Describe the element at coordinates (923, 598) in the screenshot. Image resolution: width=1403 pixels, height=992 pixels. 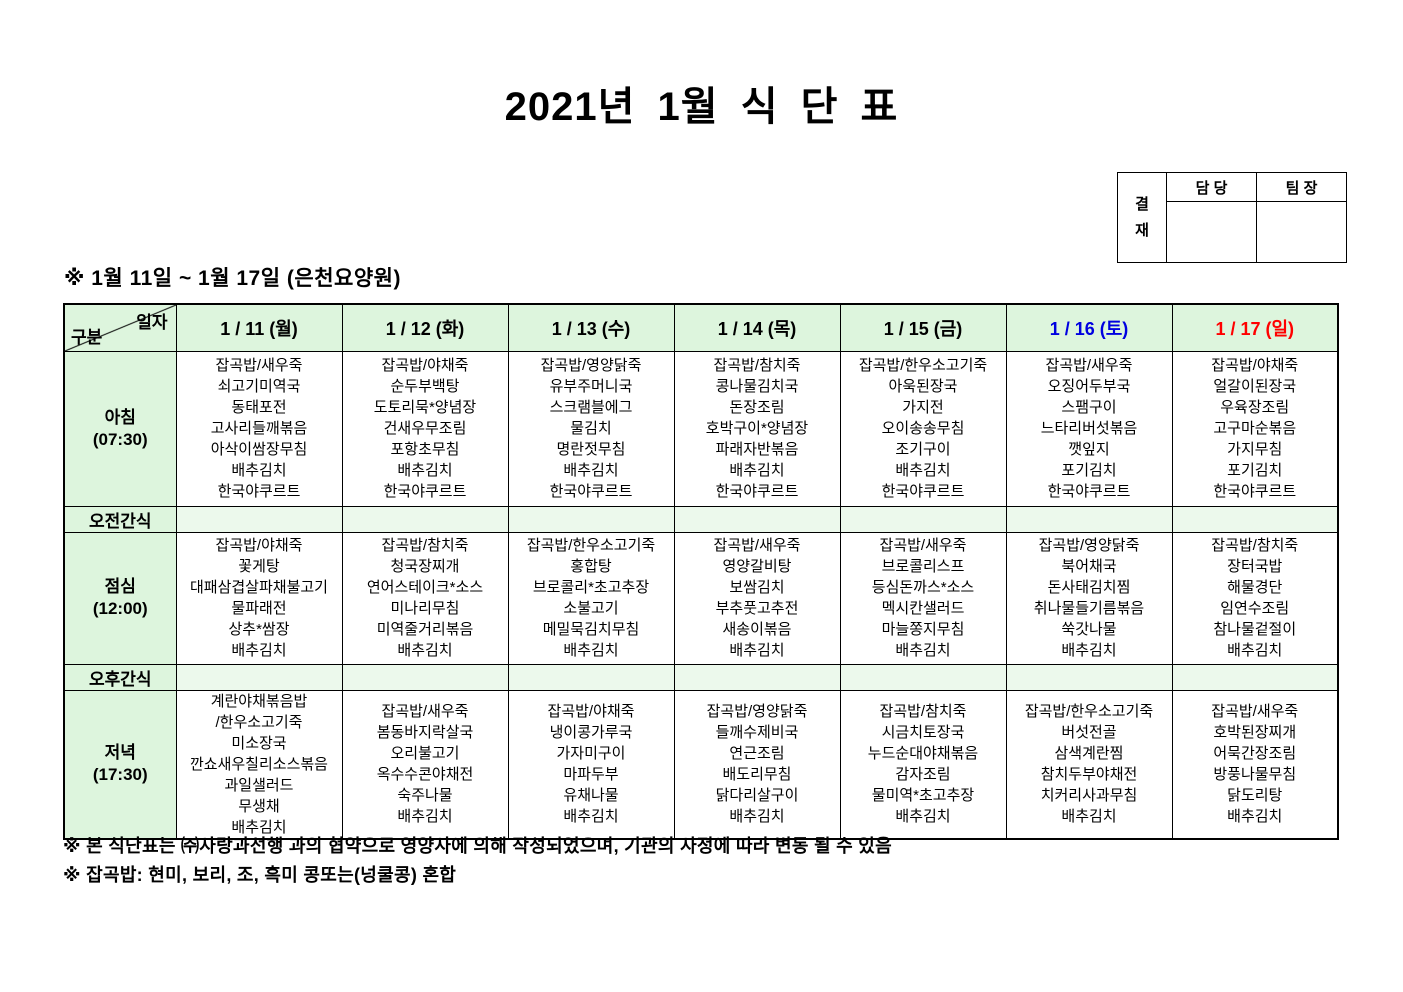
I see `menu-cell: 잡곡밥/새우죽 브로콜리스프 등심돈까스*소스 멕시칸샐러드 마늘쫑지무침 배추김치` at that location.